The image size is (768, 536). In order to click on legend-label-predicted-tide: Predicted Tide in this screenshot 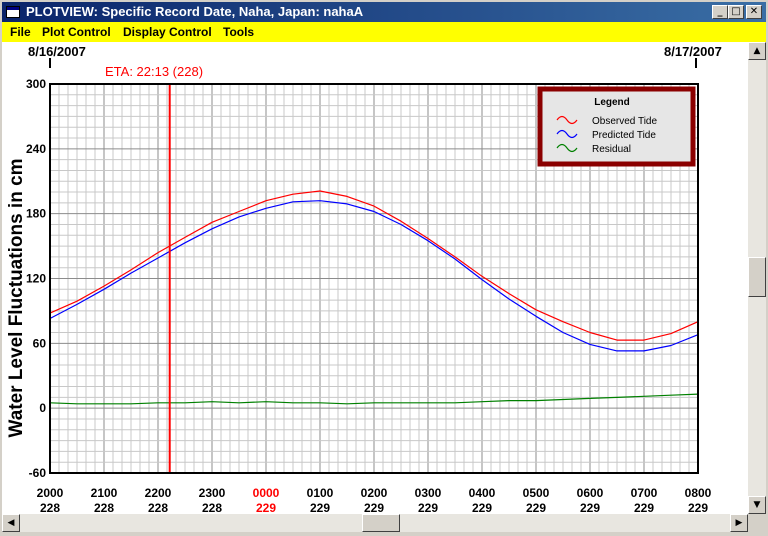, I will do `click(624, 135)`.